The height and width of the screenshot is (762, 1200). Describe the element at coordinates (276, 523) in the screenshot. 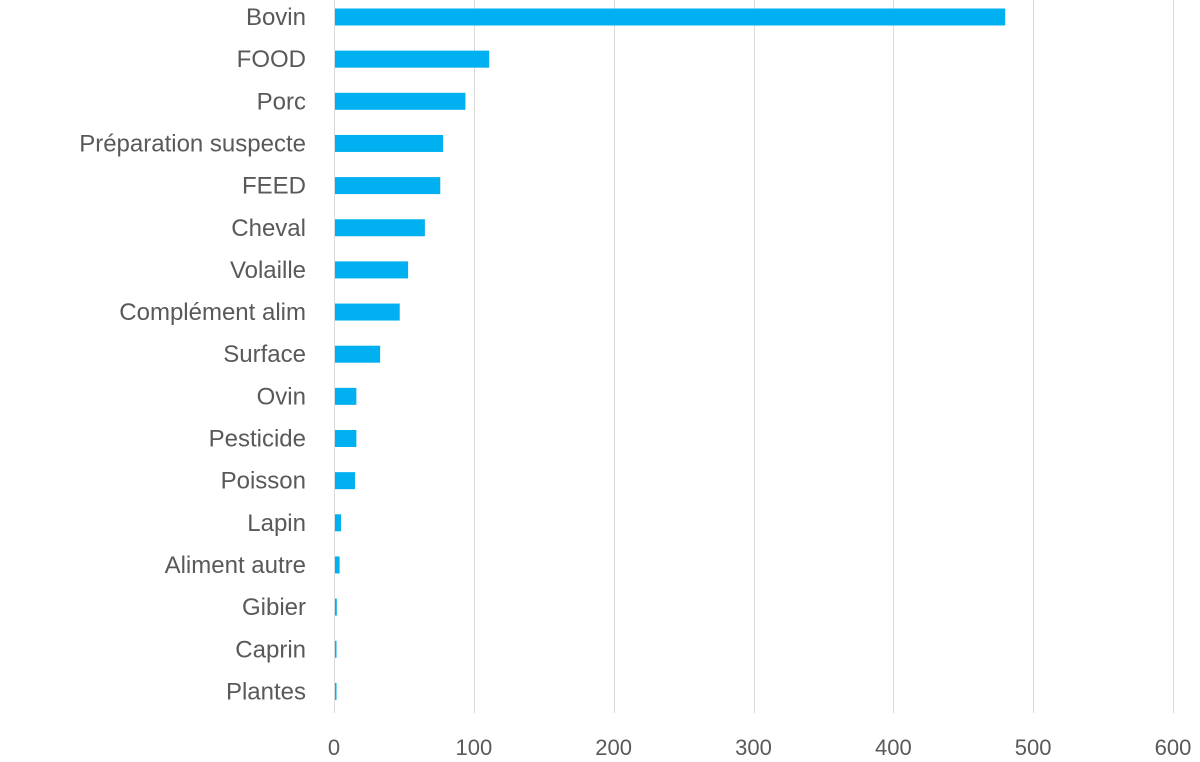

I see `category-label: Lapin` at that location.